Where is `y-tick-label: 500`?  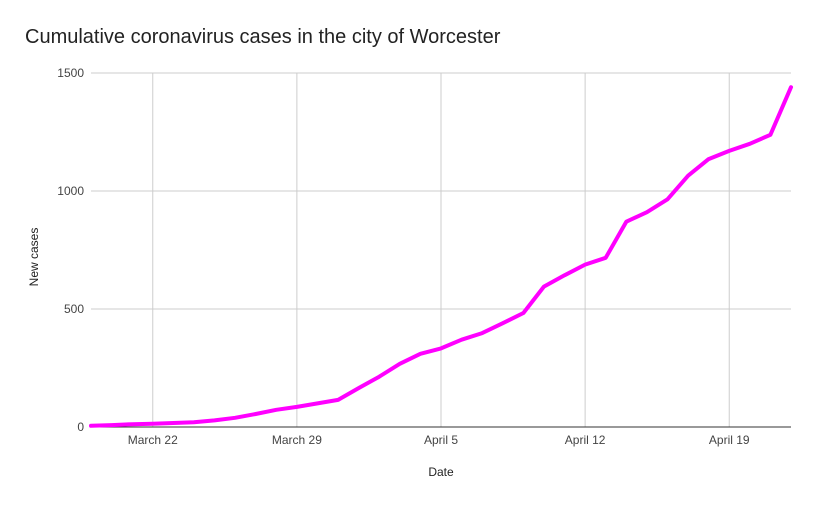 y-tick-label: 500 is located at coordinates (74, 309).